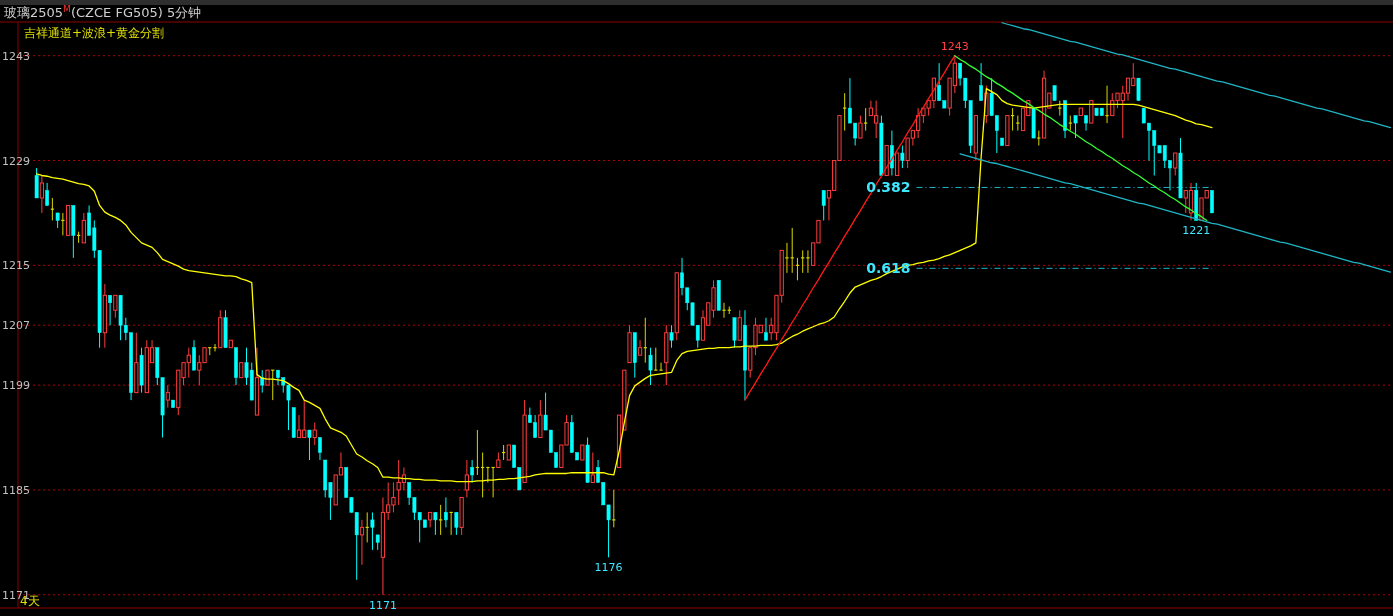 Image resolution: width=1393 pixels, height=616 pixels. Describe the element at coordinates (954, 46) in the screenshot. I see `annotation: 1243` at that location.